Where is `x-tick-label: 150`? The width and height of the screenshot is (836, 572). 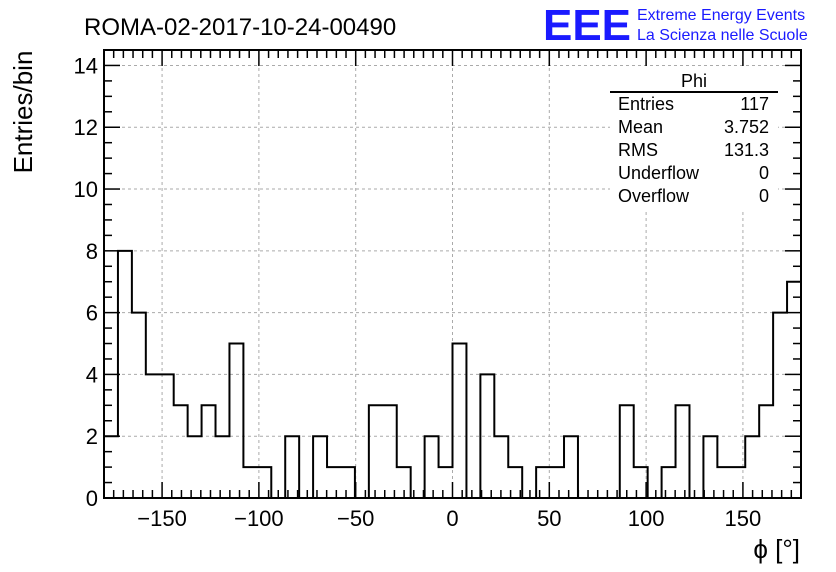
x-tick-label: 150 is located at coordinates (743, 518).